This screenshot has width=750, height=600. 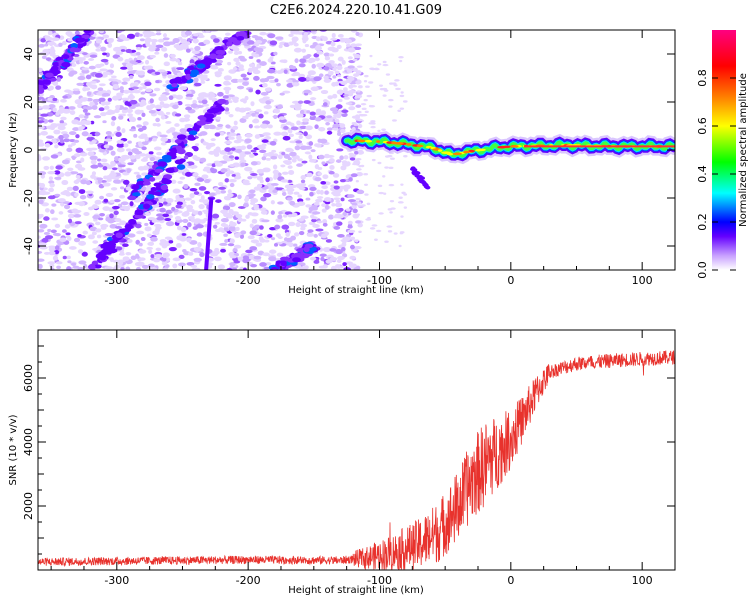 What do you see at coordinates (702, 174) in the screenshot?
I see `colorbar-tick-label: 0.4` at bounding box center [702, 174].